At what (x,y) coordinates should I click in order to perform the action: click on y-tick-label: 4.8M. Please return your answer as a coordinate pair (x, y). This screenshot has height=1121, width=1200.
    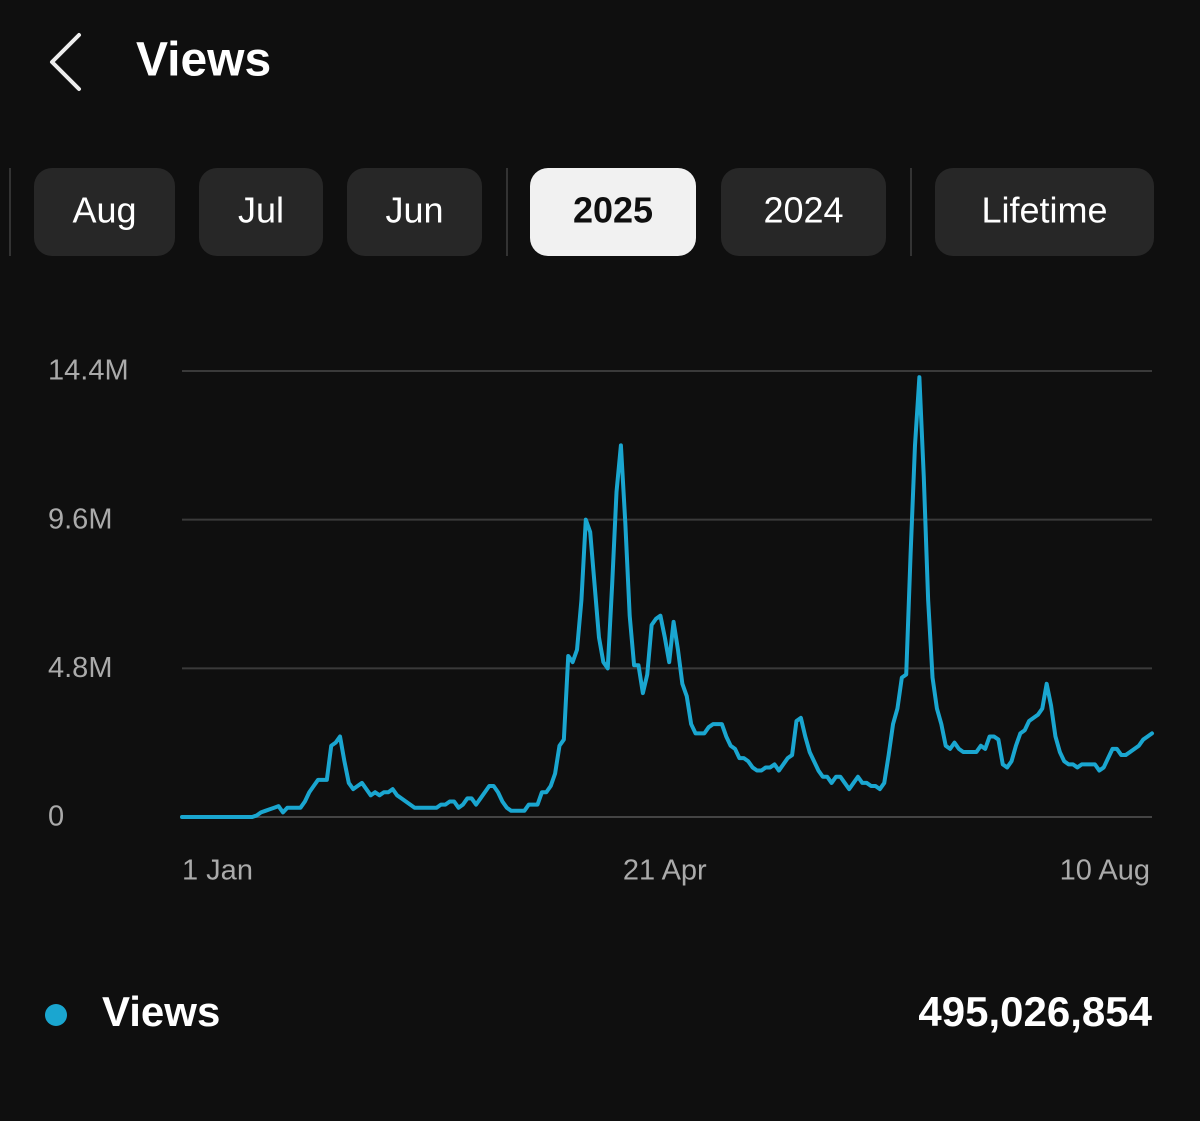
    Looking at the image, I should click on (80, 668).